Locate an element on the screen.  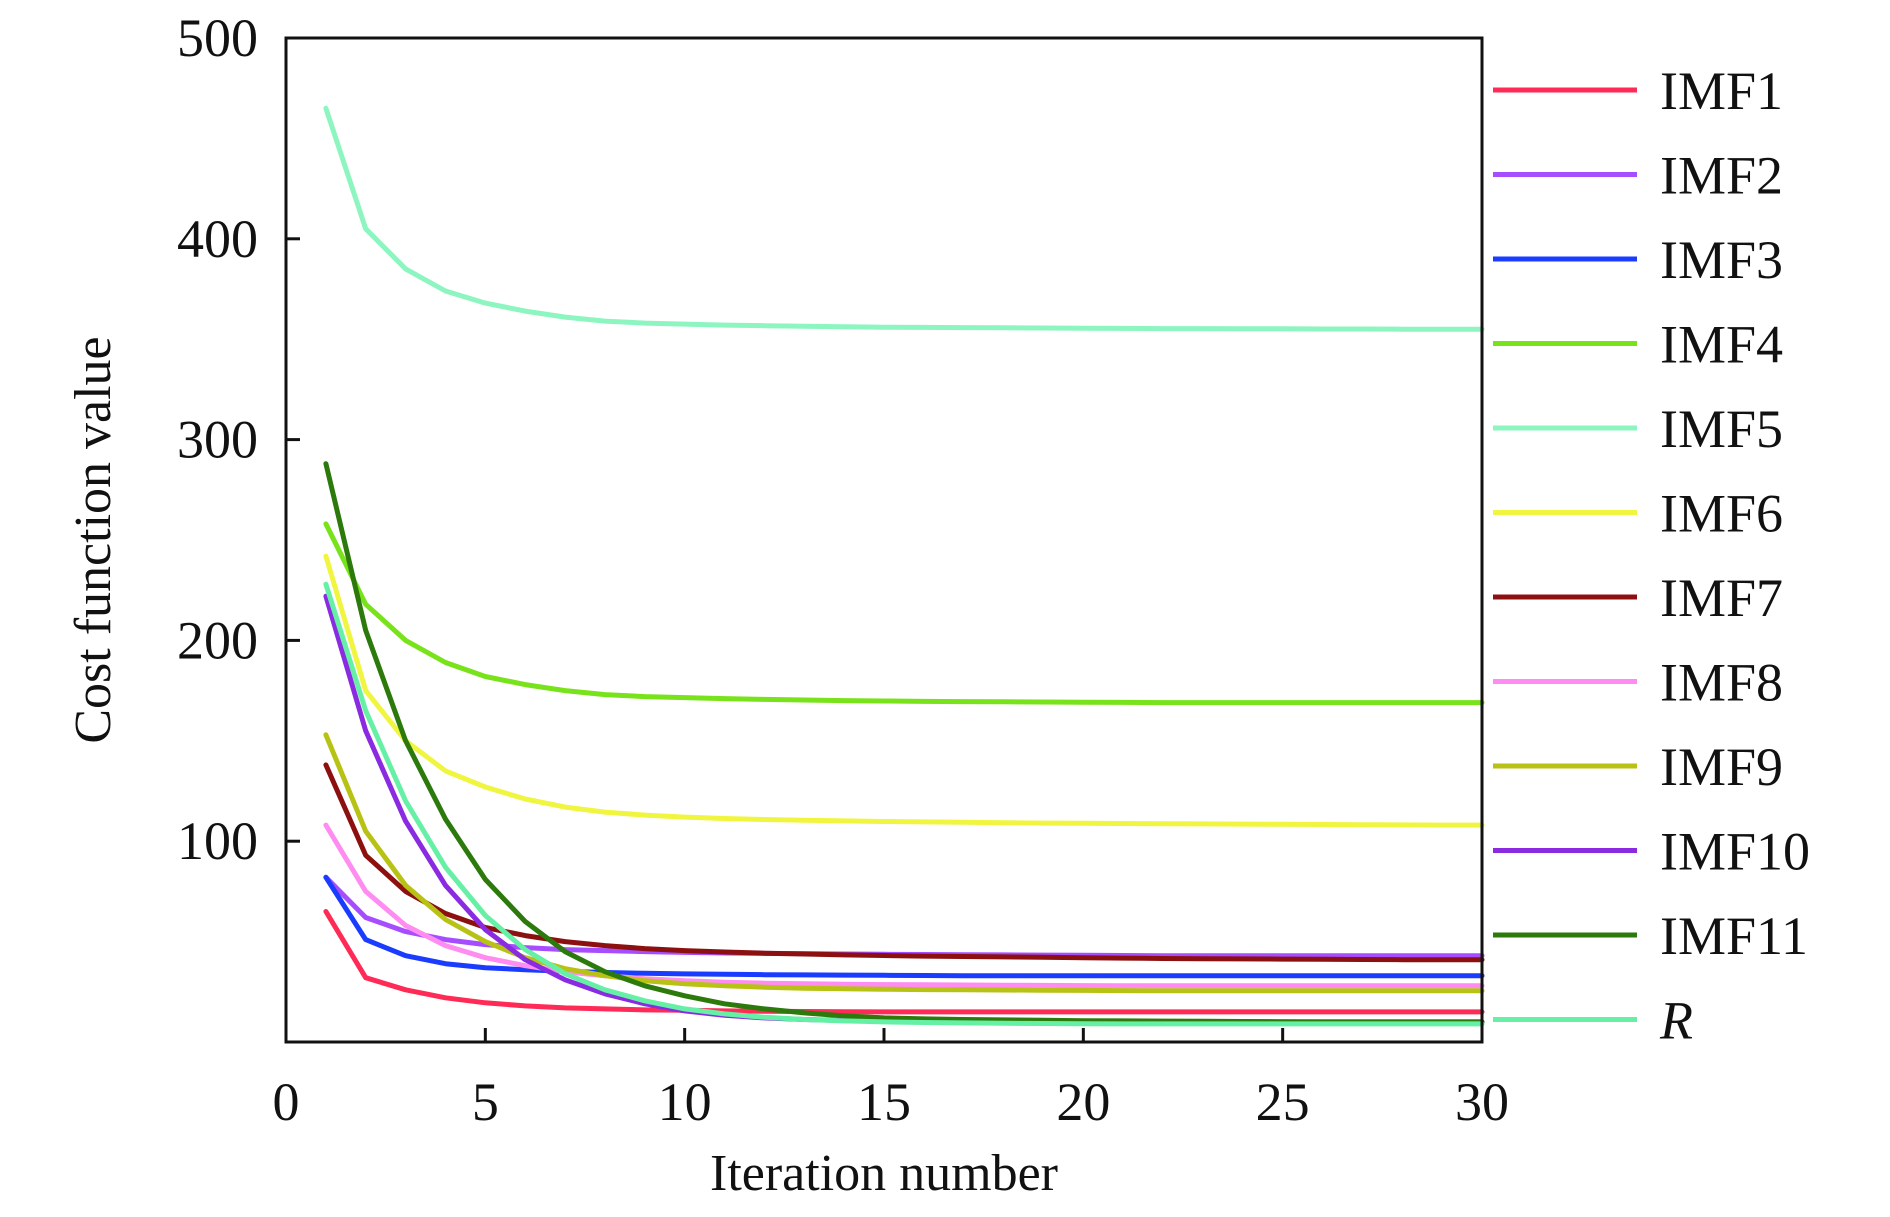
x-tick-label: 30 is located at coordinates (1482, 1102).